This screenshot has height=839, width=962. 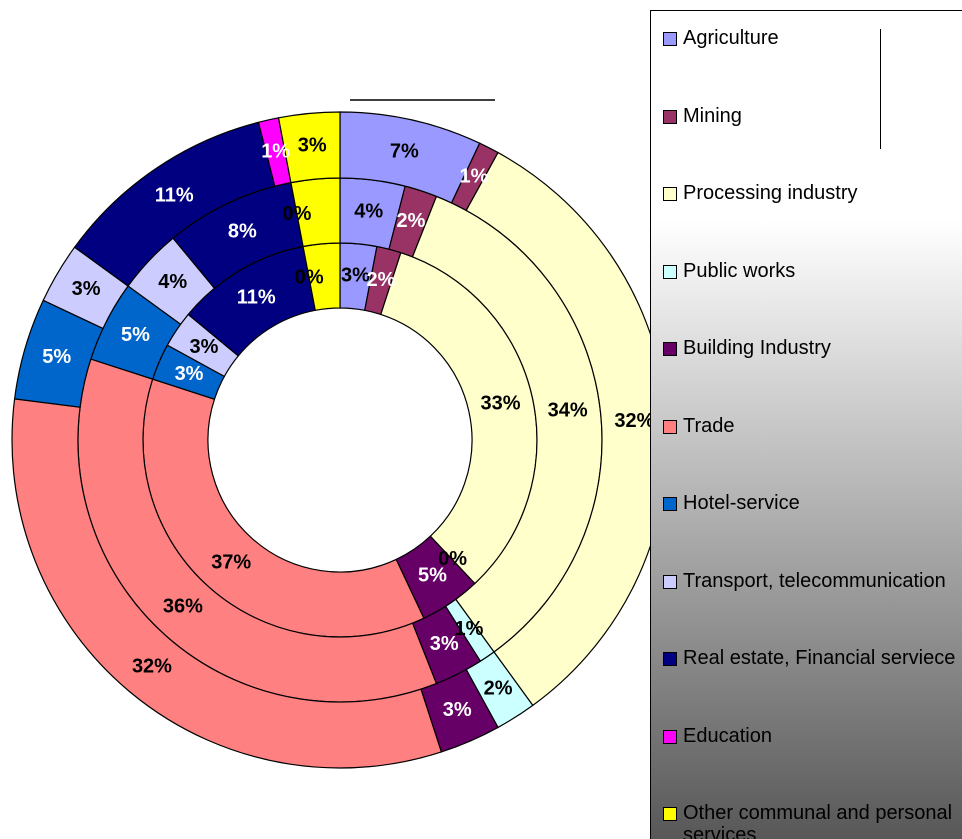 I want to click on legend-entry: Transport, telecommunication, so click(x=810, y=581).